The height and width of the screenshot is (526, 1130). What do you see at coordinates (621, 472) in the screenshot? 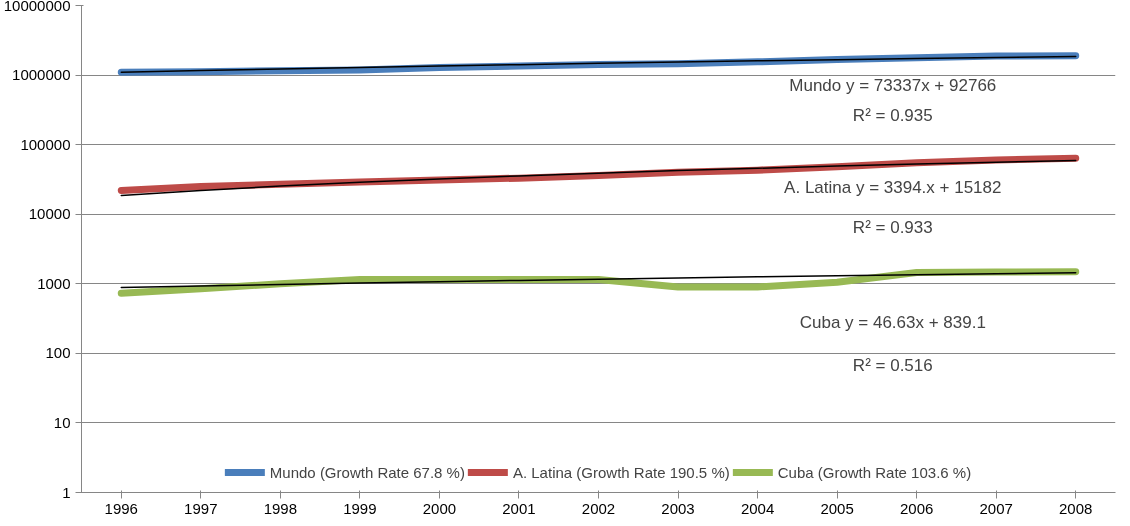
I see `legend-label: A. Latina (Growth Rate 190.5 %)` at bounding box center [621, 472].